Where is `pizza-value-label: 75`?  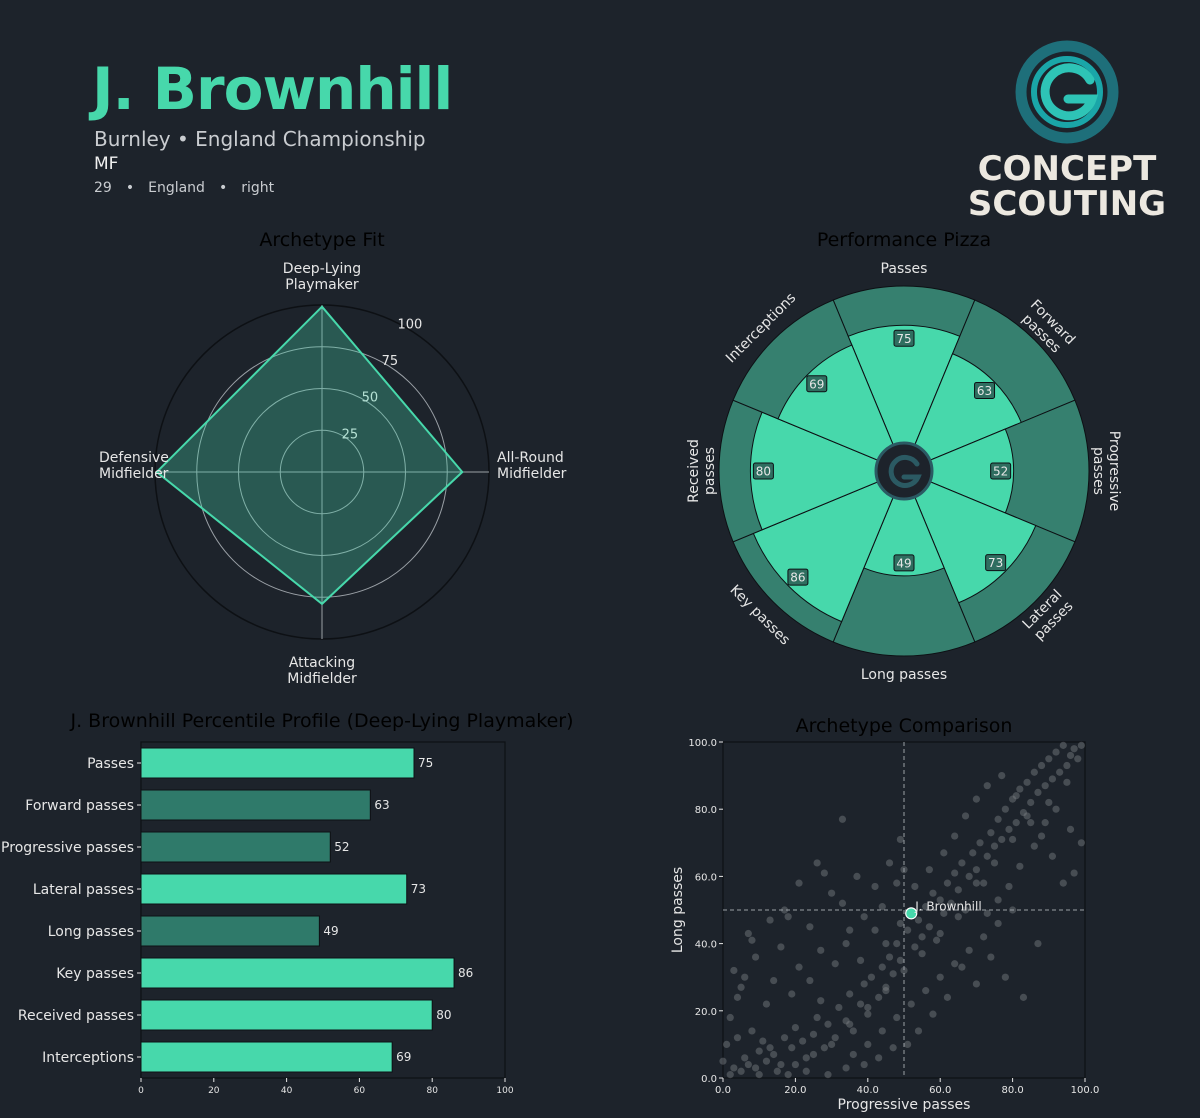 pizza-value-label: 75 is located at coordinates (903, 339).